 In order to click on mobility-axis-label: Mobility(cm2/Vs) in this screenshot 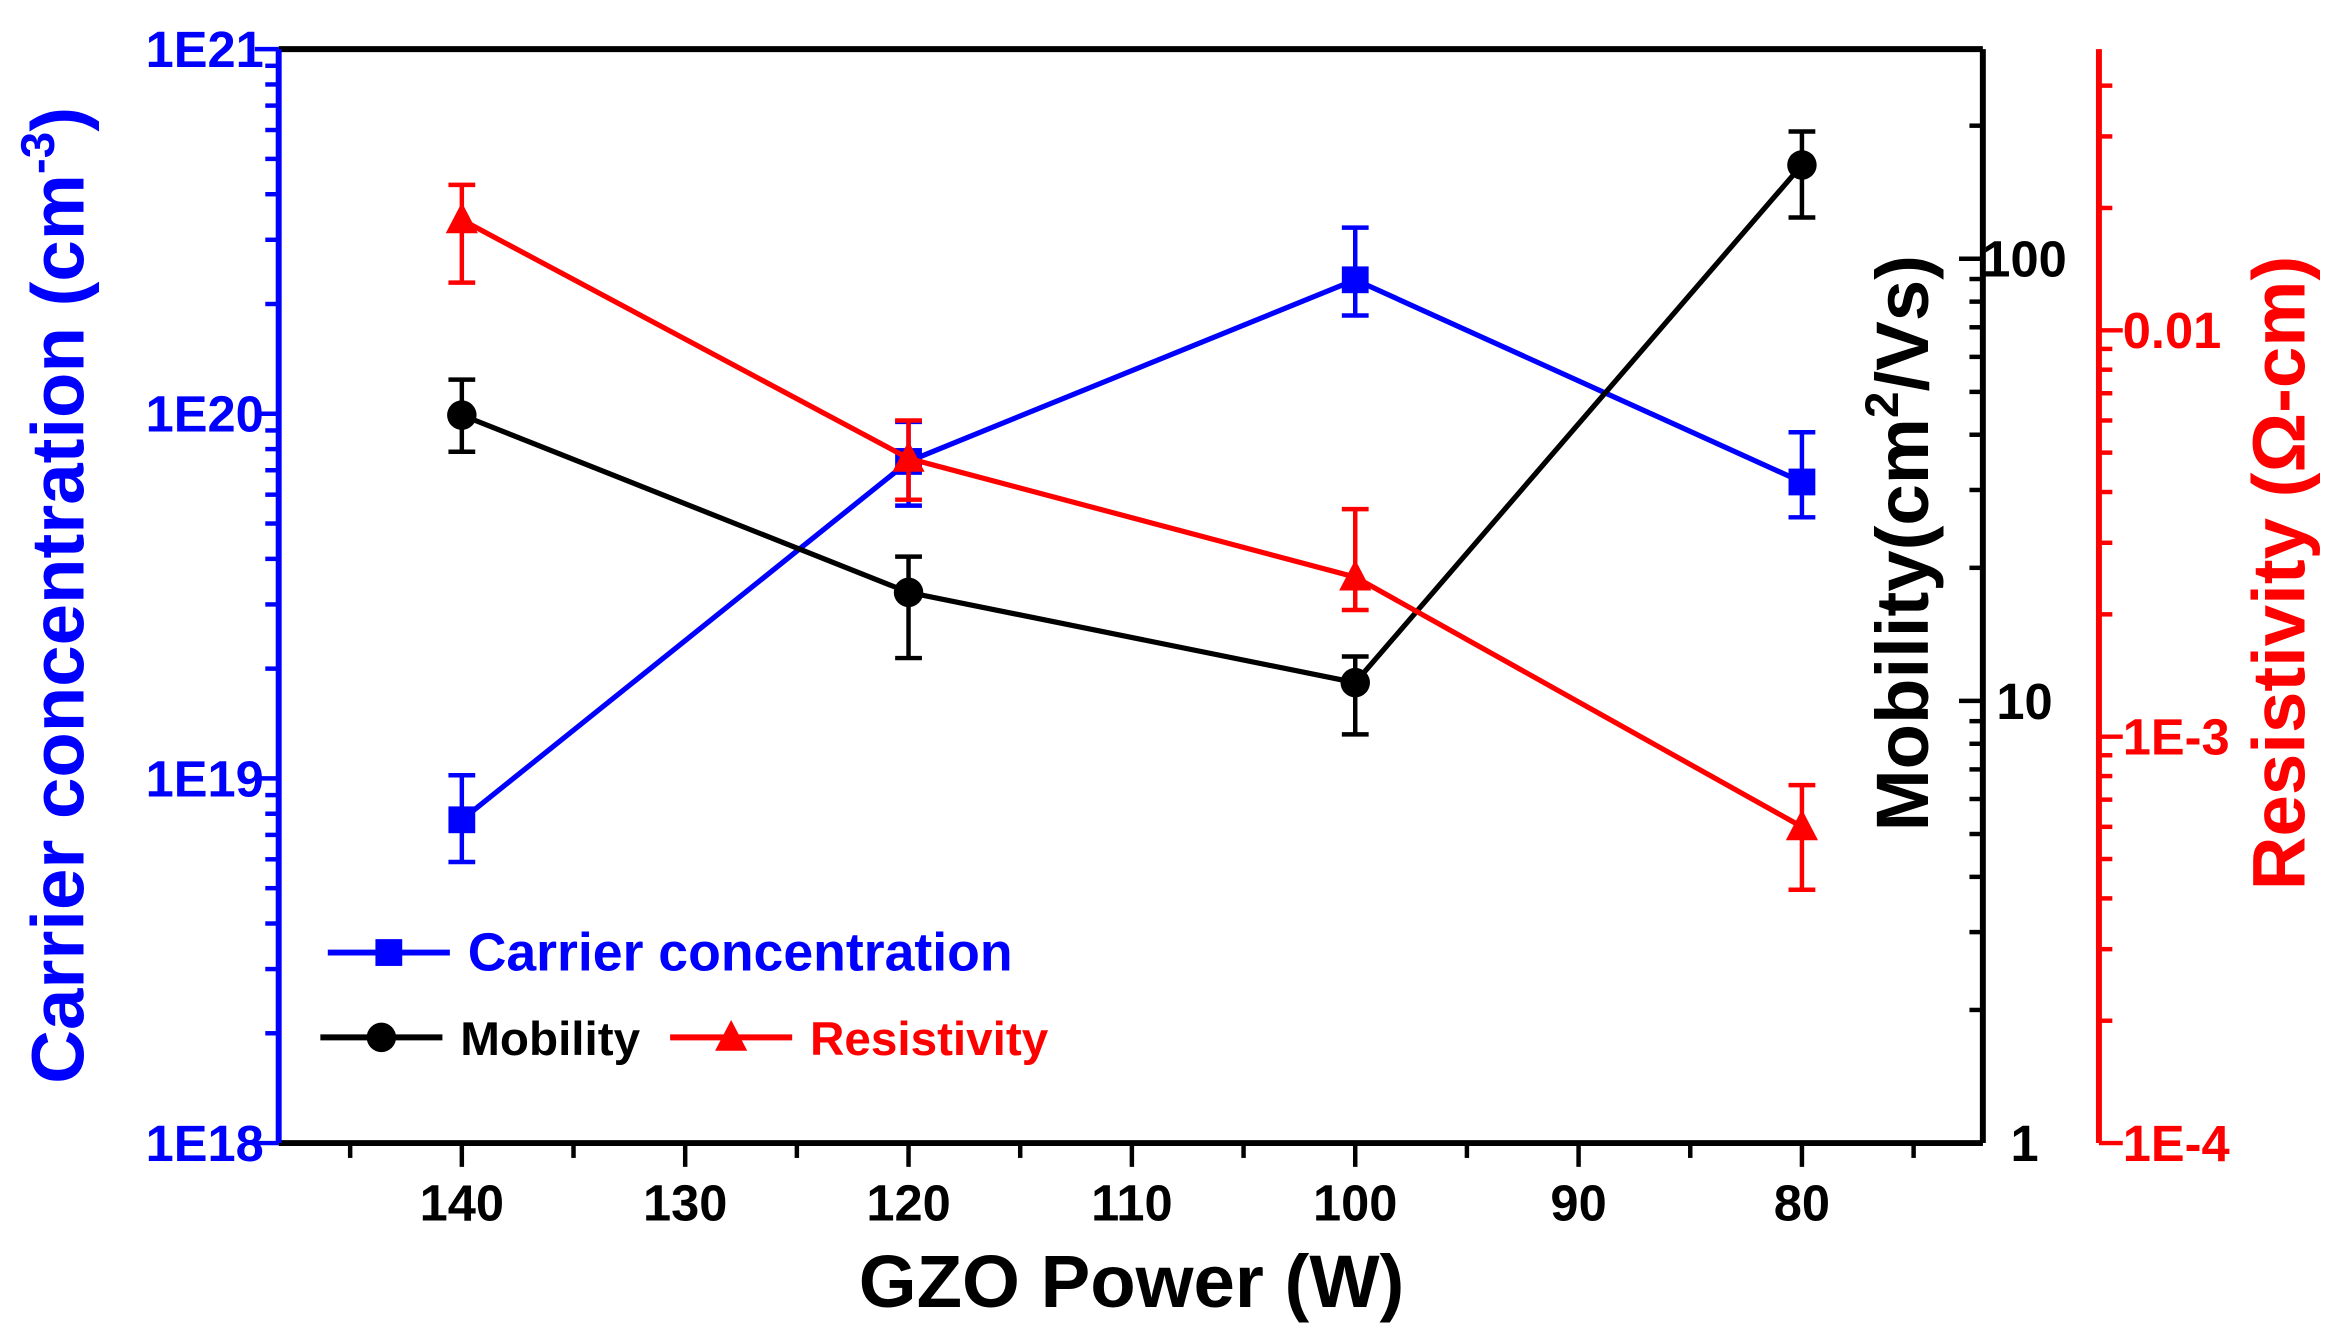, I will do `click(1900, 543)`.